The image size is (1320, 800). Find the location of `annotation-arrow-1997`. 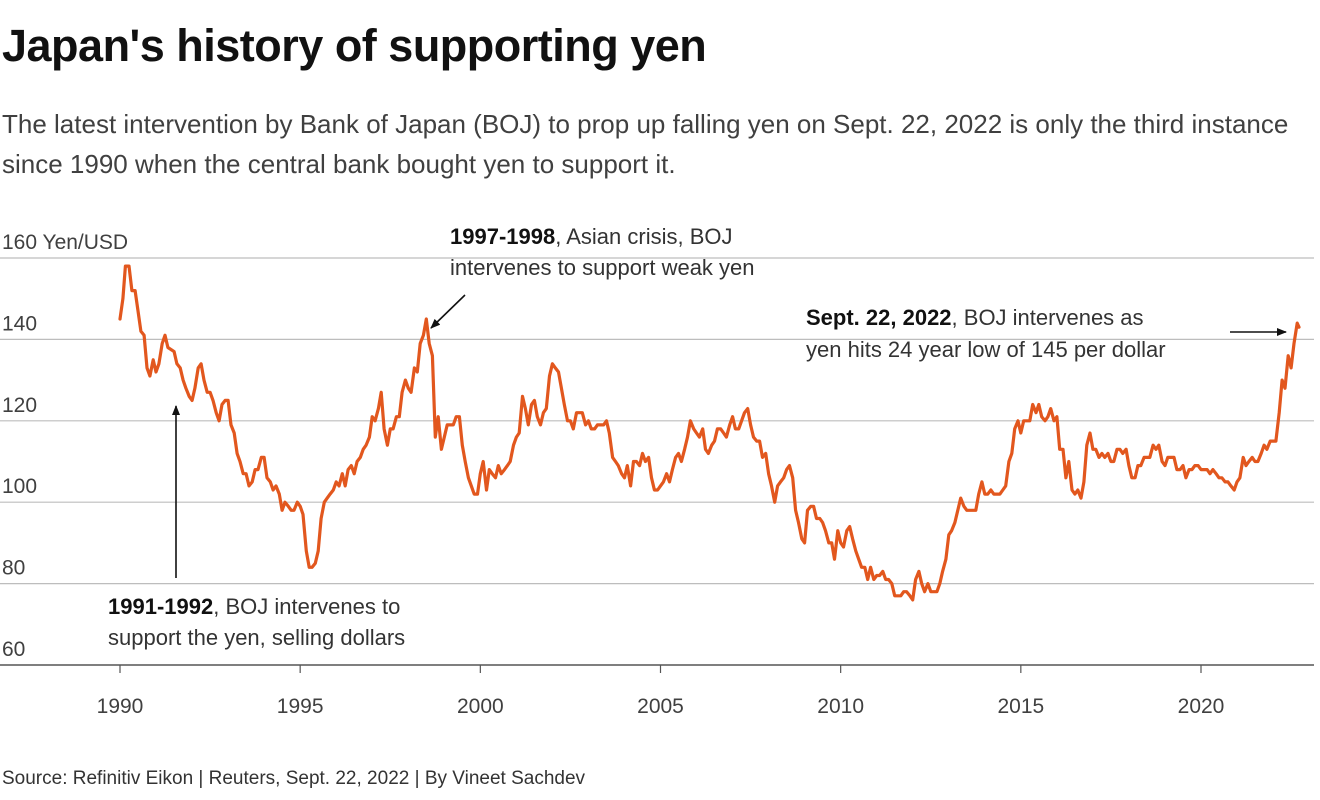

annotation-arrow-1997 is located at coordinates (448, 311).